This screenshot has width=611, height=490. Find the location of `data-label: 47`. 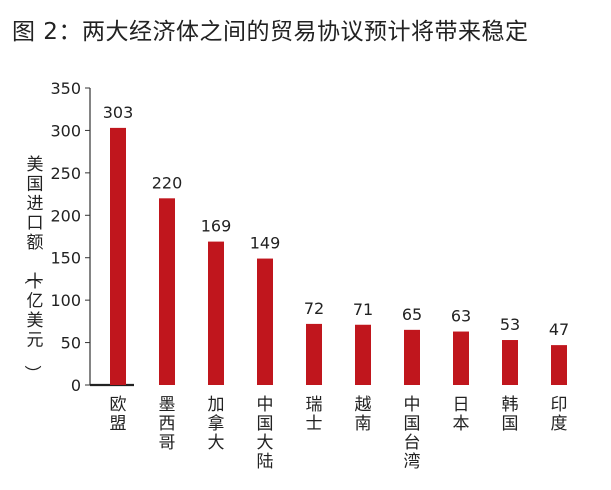

data-label: 47 is located at coordinates (559, 329).